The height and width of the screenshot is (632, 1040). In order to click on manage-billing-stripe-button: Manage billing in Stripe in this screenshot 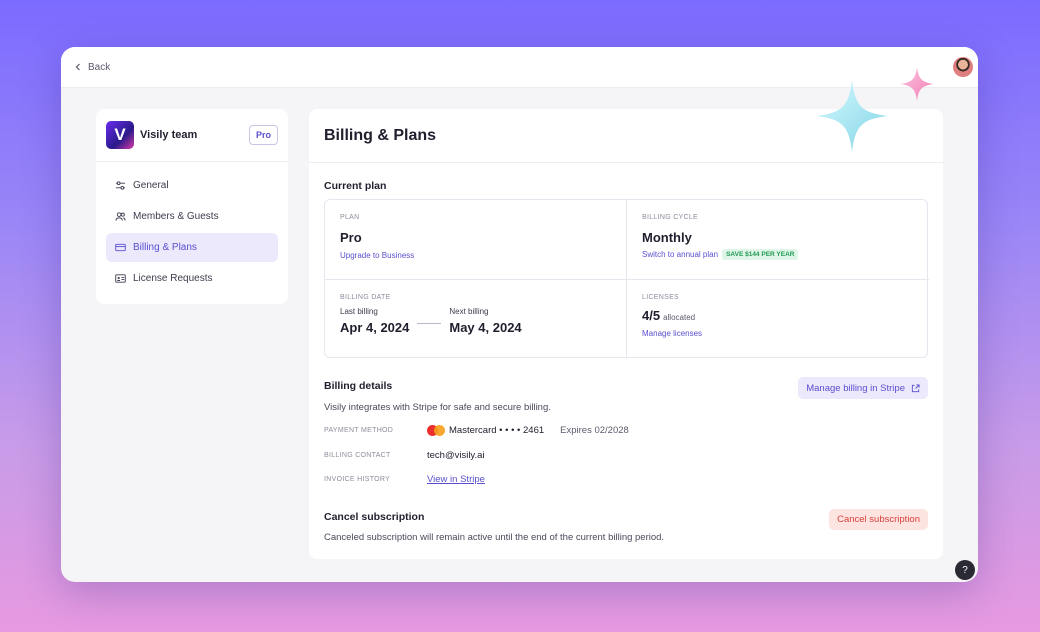, I will do `click(863, 388)`.